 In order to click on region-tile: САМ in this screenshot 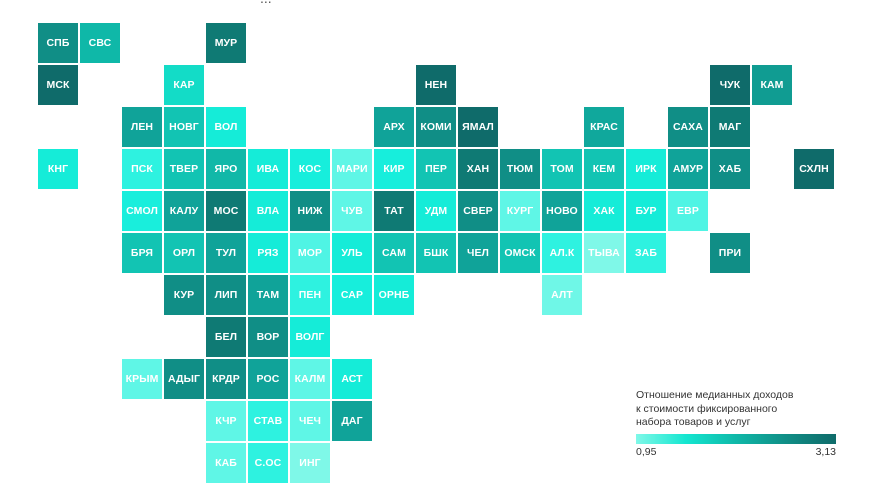, I will do `click(394, 253)`.